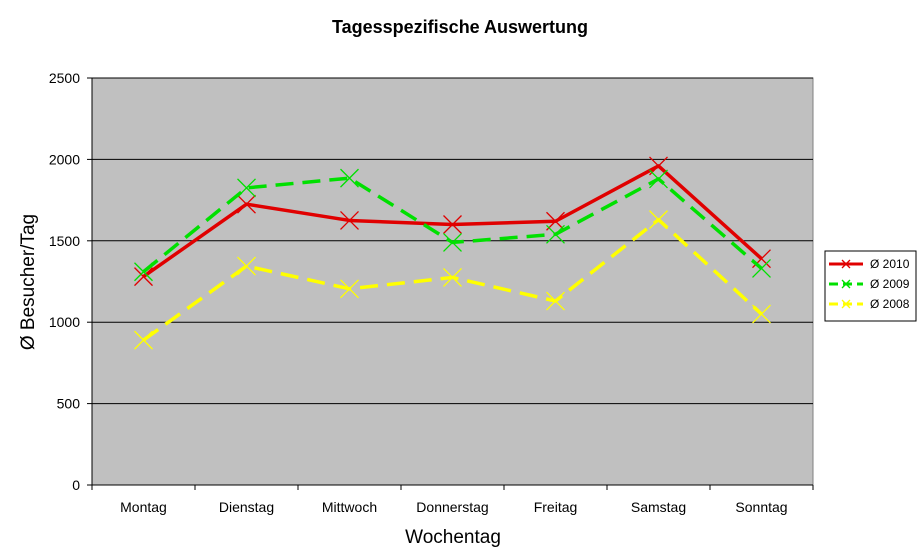 This screenshot has width=921, height=558. What do you see at coordinates (349, 507) in the screenshot?
I see `x-tick-label: Mittwoch` at bounding box center [349, 507].